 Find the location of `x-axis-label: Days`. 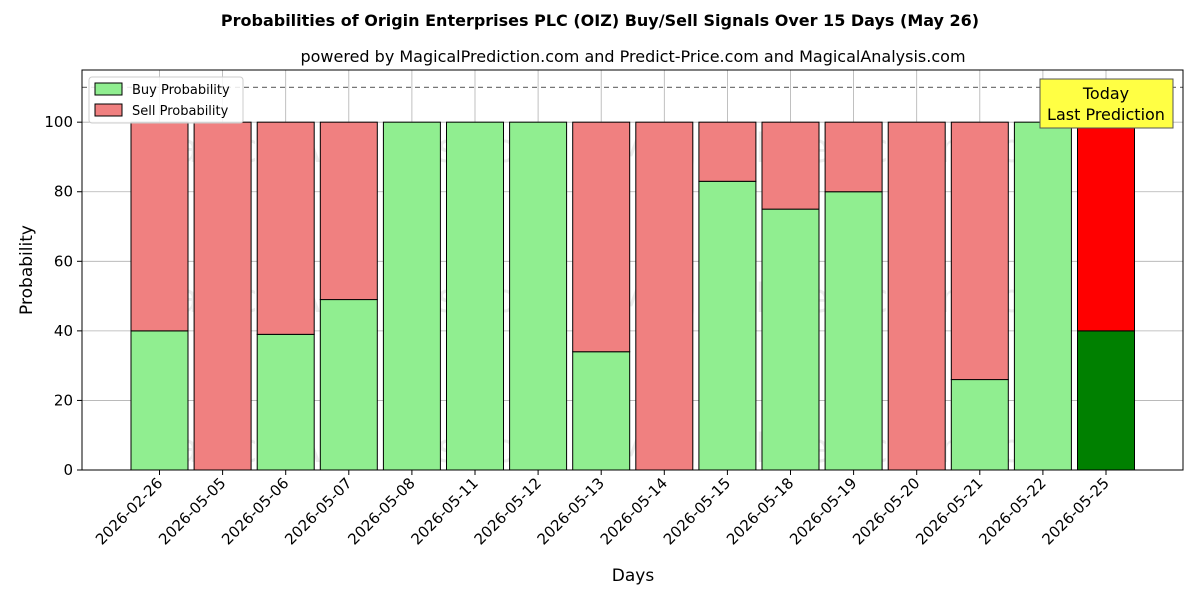

x-axis-label: Days is located at coordinates (633, 576).